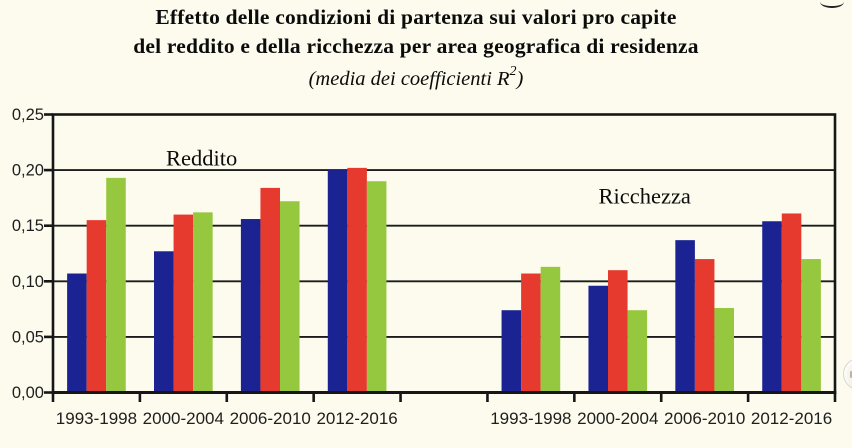 This screenshot has height=448, width=852. I want to click on chart-subtitle-superscript: 2, so click(513, 71).